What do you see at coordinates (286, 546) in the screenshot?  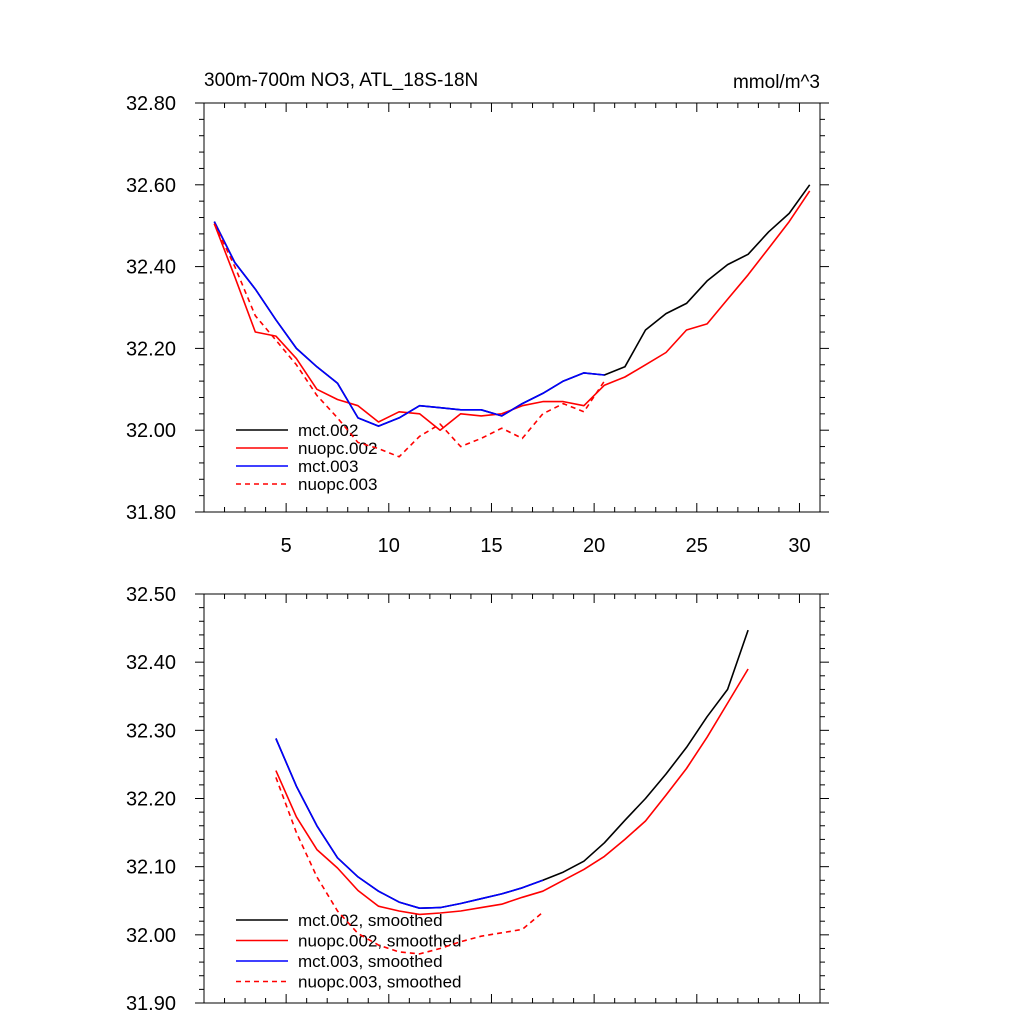 I see `x-tick-label: 5` at bounding box center [286, 546].